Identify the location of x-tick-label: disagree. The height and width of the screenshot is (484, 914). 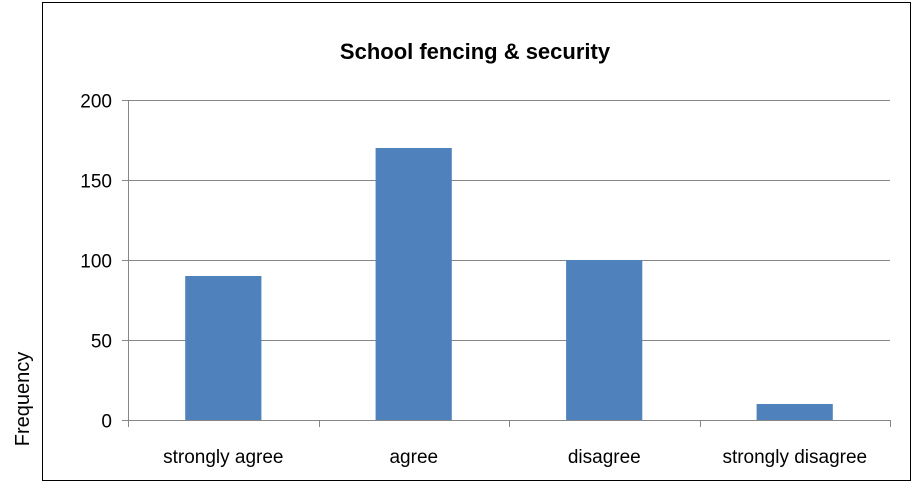
(604, 457).